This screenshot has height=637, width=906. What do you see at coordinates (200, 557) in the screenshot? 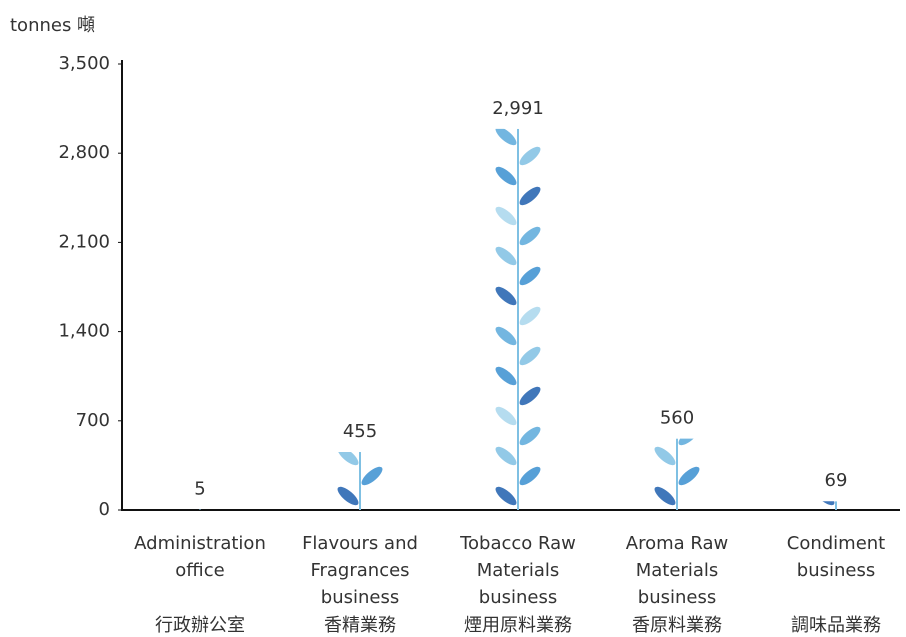
I see `x-tick-label: Administration office` at bounding box center [200, 557].